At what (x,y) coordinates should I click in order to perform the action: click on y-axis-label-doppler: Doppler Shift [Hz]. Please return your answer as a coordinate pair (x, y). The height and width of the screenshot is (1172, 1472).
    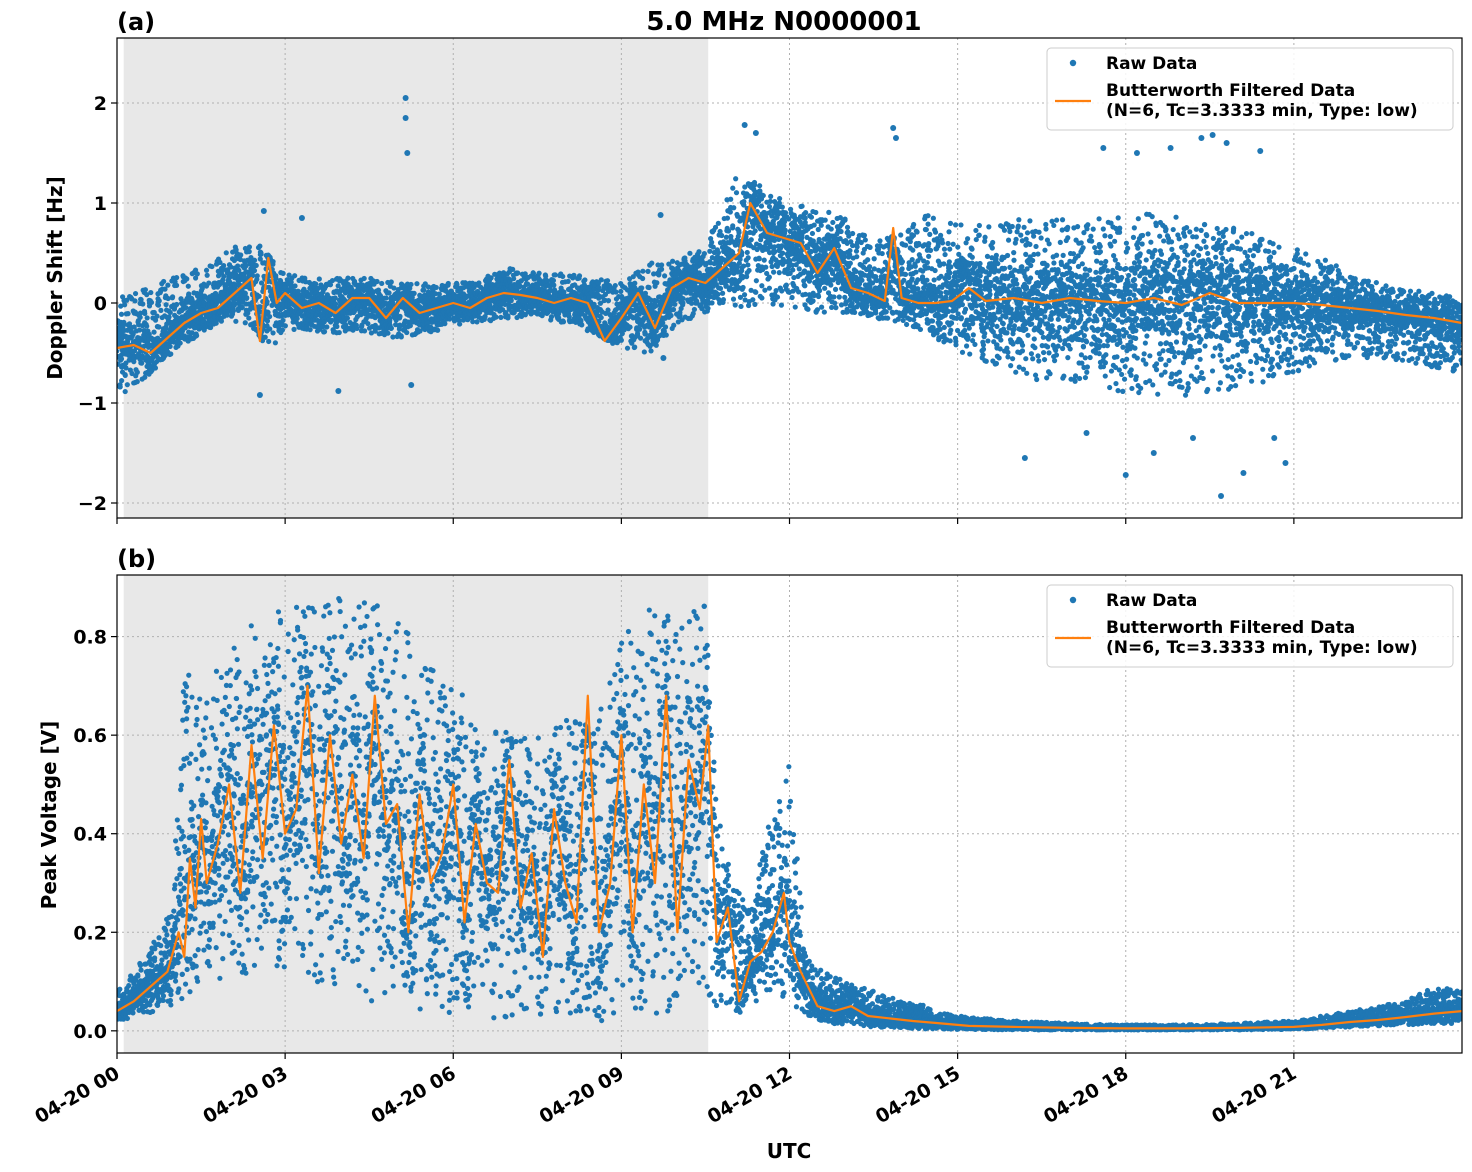
    Looking at the image, I should click on (55, 278).